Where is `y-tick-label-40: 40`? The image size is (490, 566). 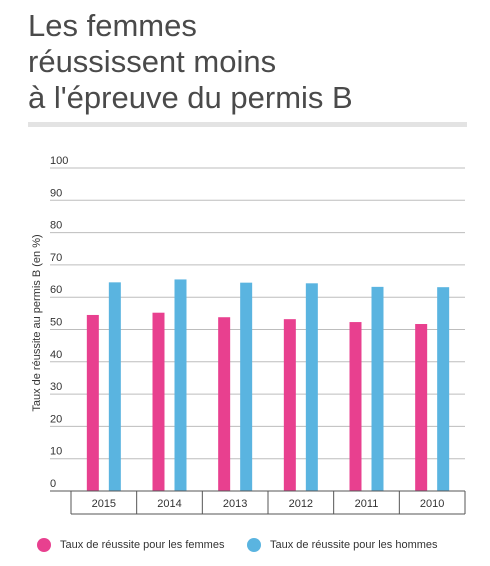 y-tick-label-40: 40 is located at coordinates (56, 355).